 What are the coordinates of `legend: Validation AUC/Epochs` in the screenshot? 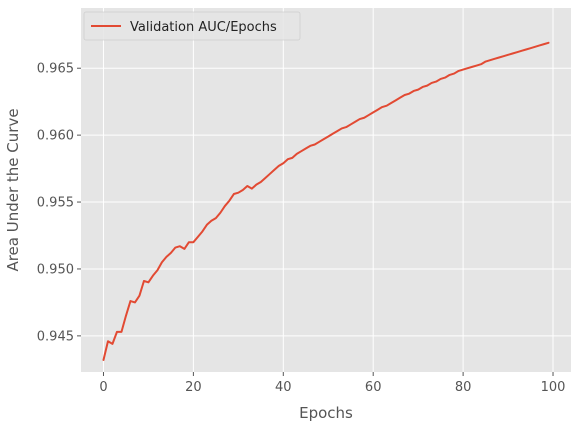 It's located at (192, 26).